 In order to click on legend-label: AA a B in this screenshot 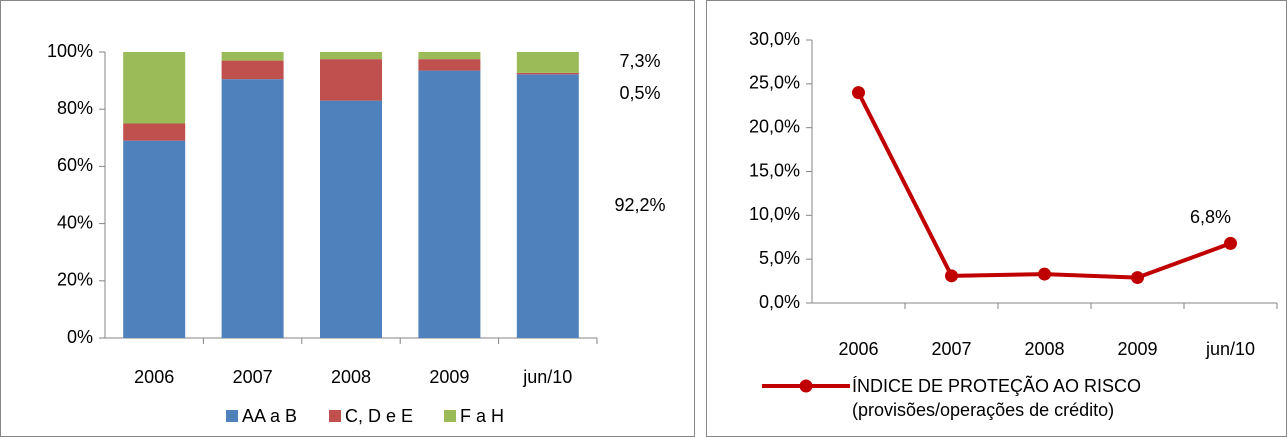, I will do `click(269, 416)`.